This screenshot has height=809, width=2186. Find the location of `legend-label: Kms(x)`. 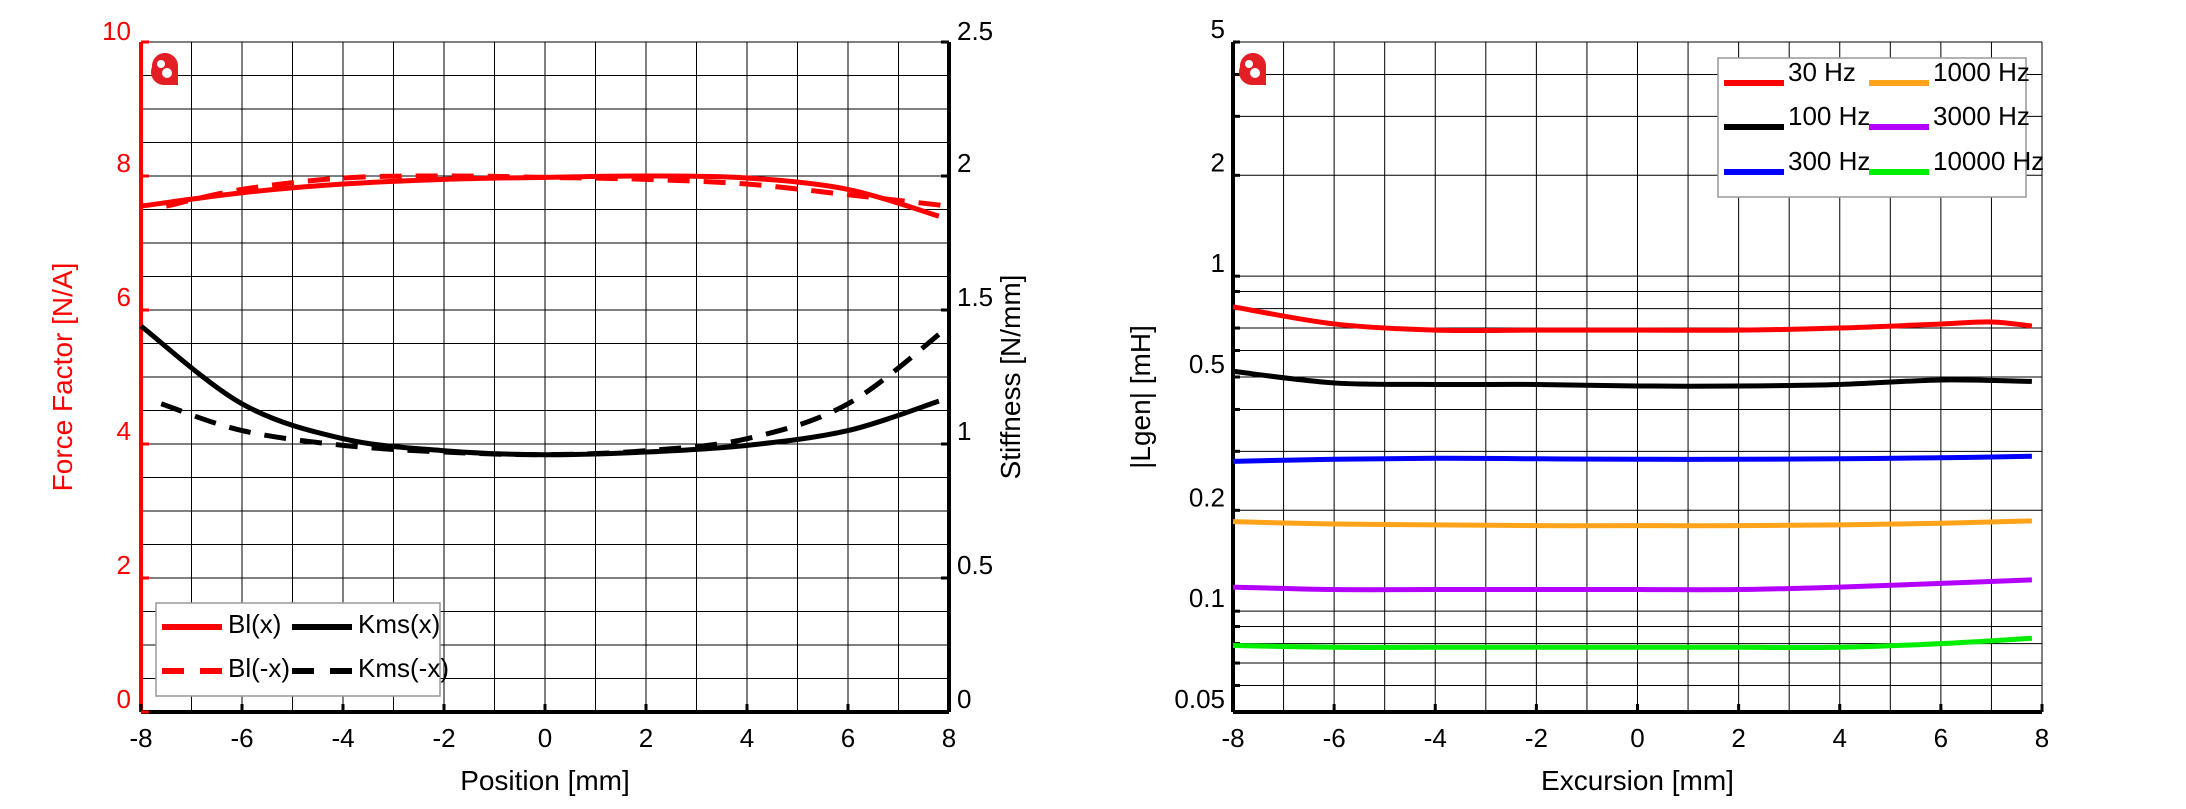

legend-label: Kms(x) is located at coordinates (399, 624).